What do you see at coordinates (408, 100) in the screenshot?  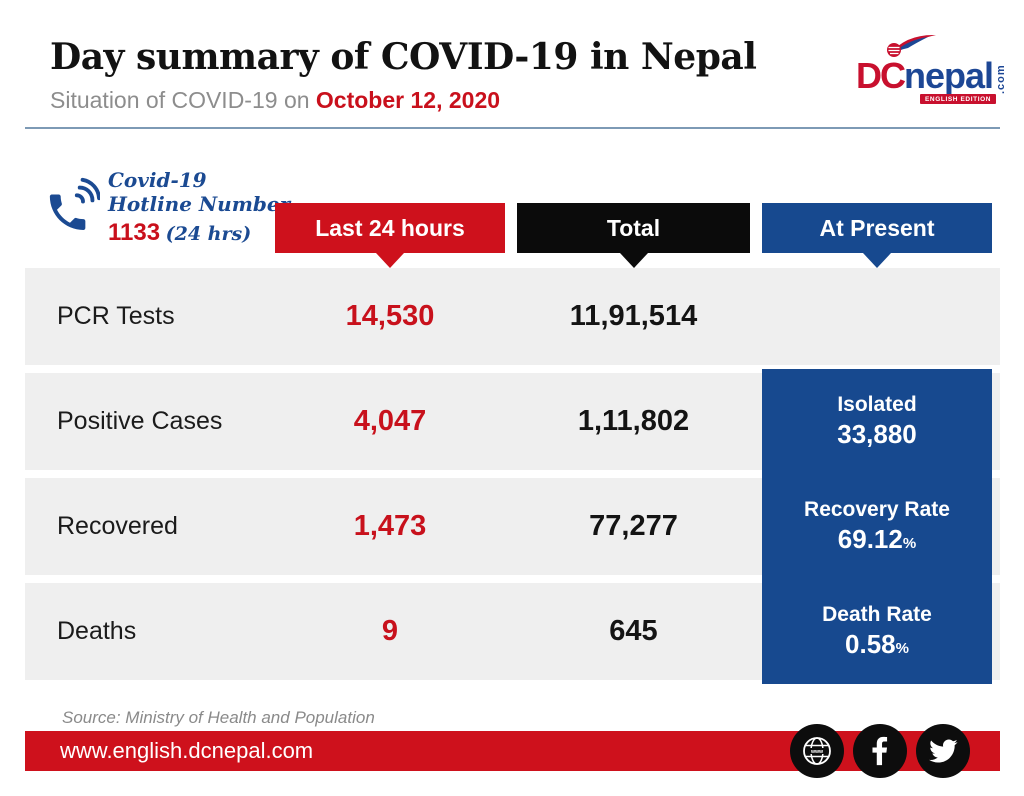 I see `report-date: October 12, 2020` at bounding box center [408, 100].